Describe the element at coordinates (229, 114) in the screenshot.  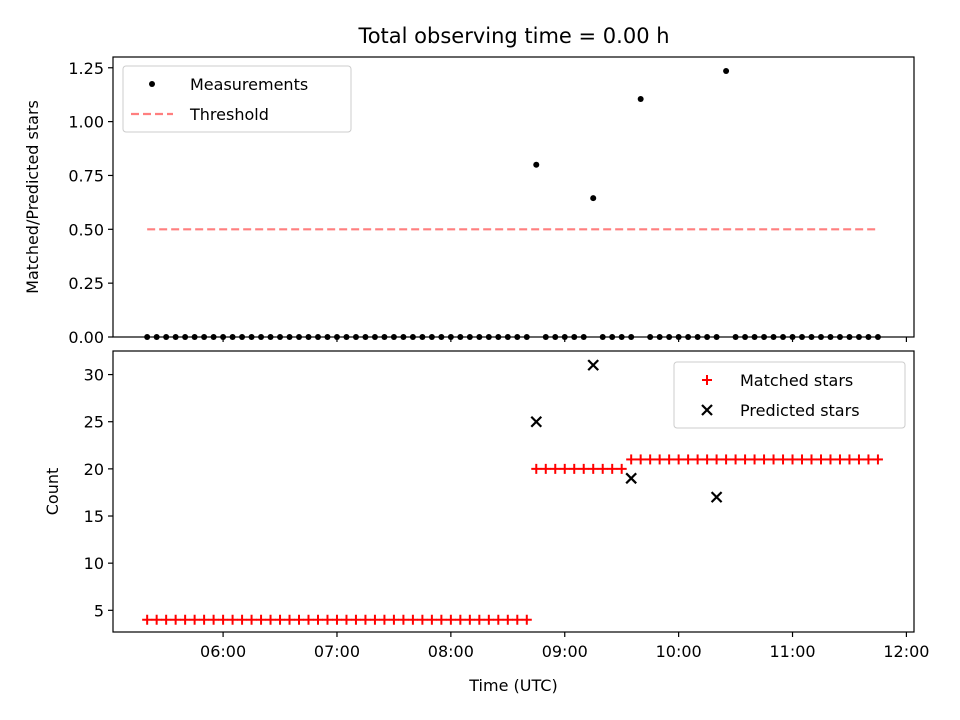
I see `legend-label: Threshold` at that location.